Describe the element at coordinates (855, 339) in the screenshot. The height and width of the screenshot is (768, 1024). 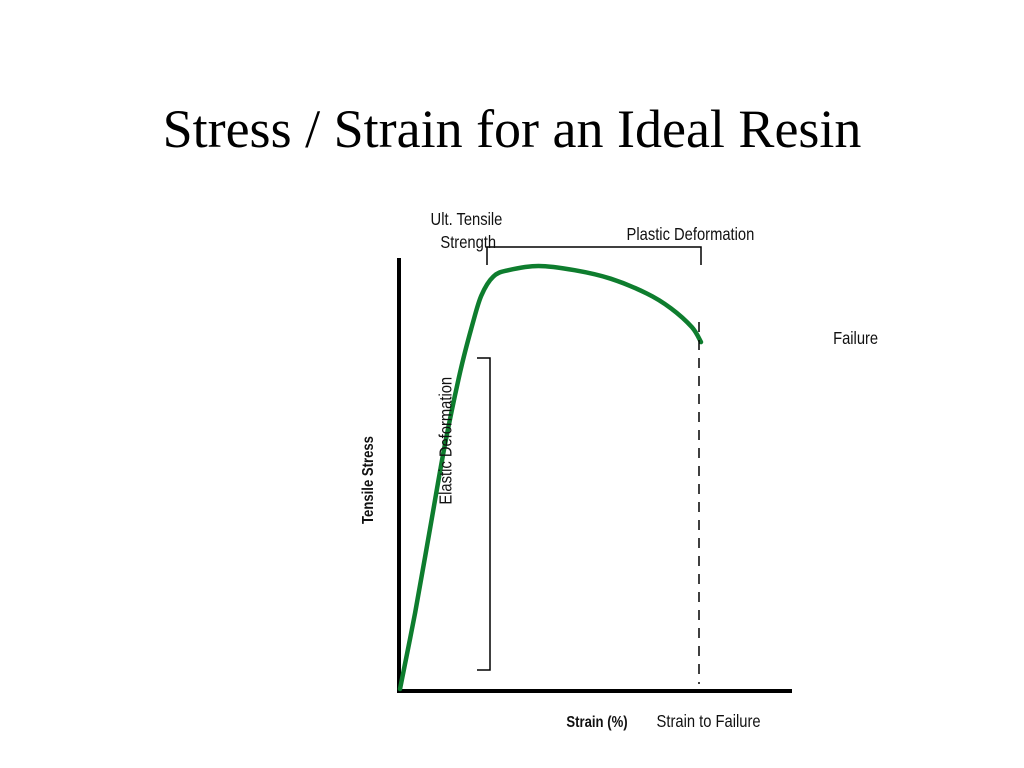
I see `failure-label: Failure` at that location.